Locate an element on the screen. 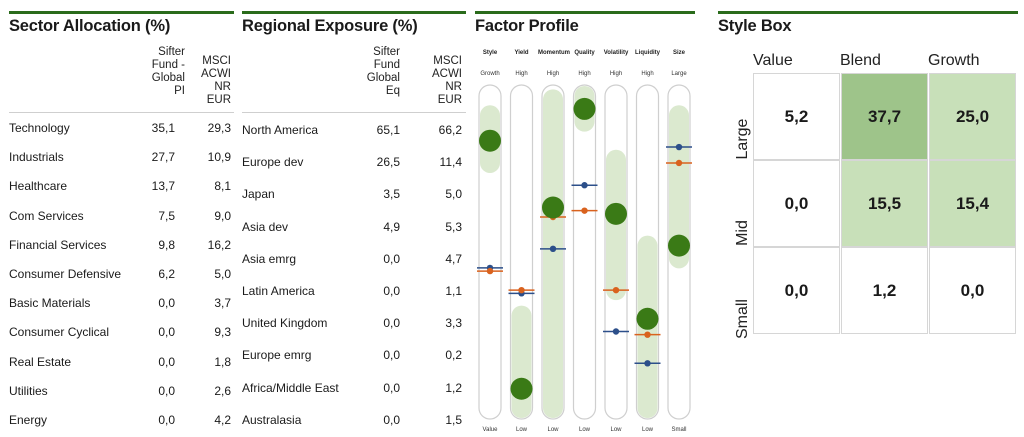 The image size is (1024, 437). regional-benchmark-value: 11,4 is located at coordinates (450, 162).